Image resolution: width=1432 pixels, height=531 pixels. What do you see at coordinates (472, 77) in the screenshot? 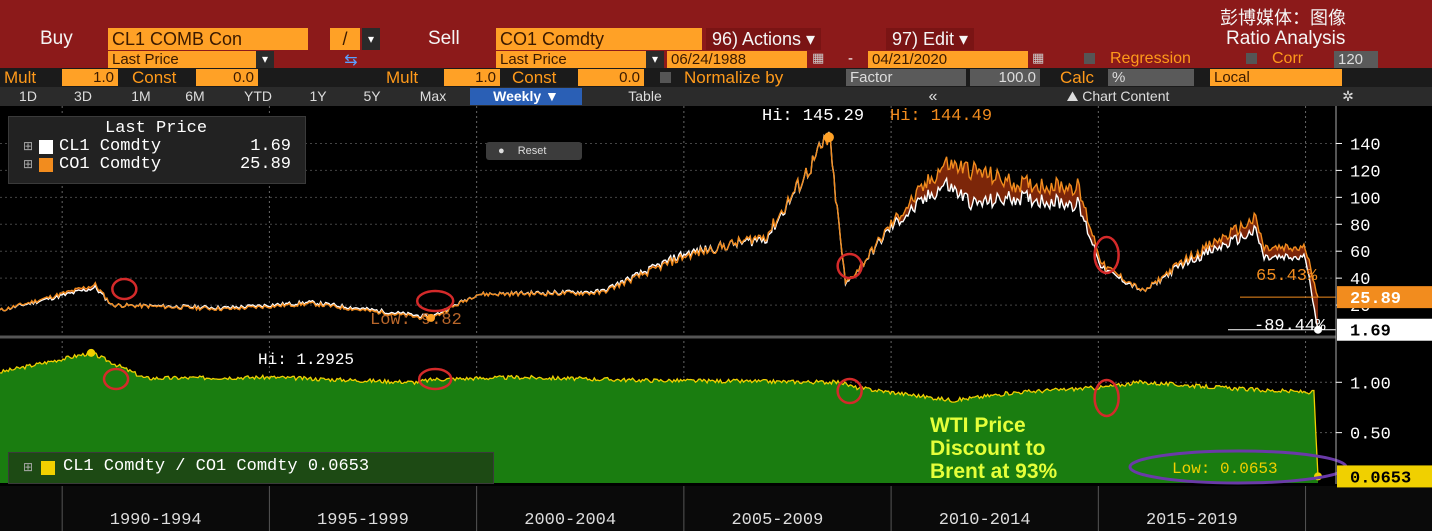
I see `mult-input-2: 1.0` at bounding box center [472, 77].